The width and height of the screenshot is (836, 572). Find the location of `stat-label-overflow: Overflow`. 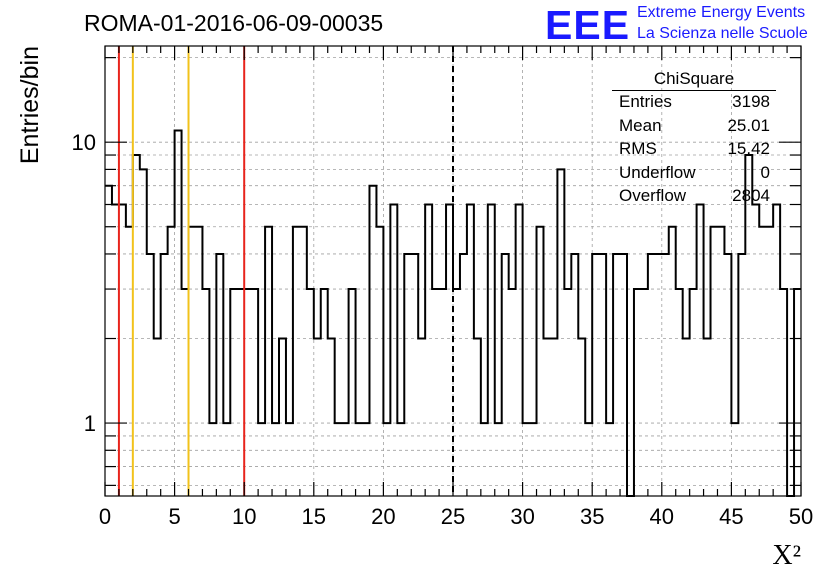

stat-label-overflow: Overflow is located at coordinates (653, 195).